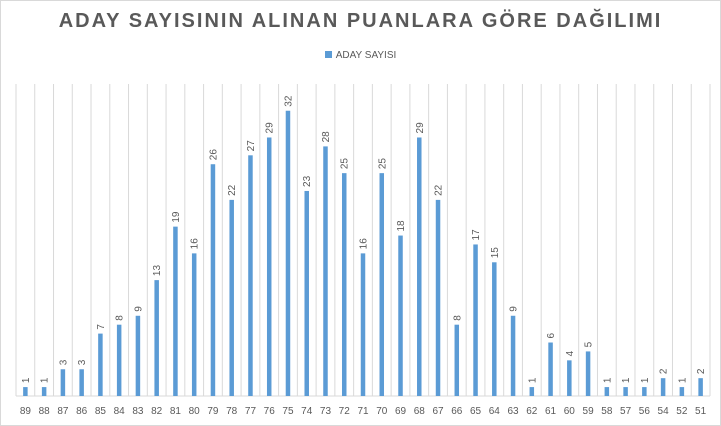 This screenshot has width=721, height=426. Describe the element at coordinates (645, 411) in the screenshot. I see `x-tick-label: 56` at that location.